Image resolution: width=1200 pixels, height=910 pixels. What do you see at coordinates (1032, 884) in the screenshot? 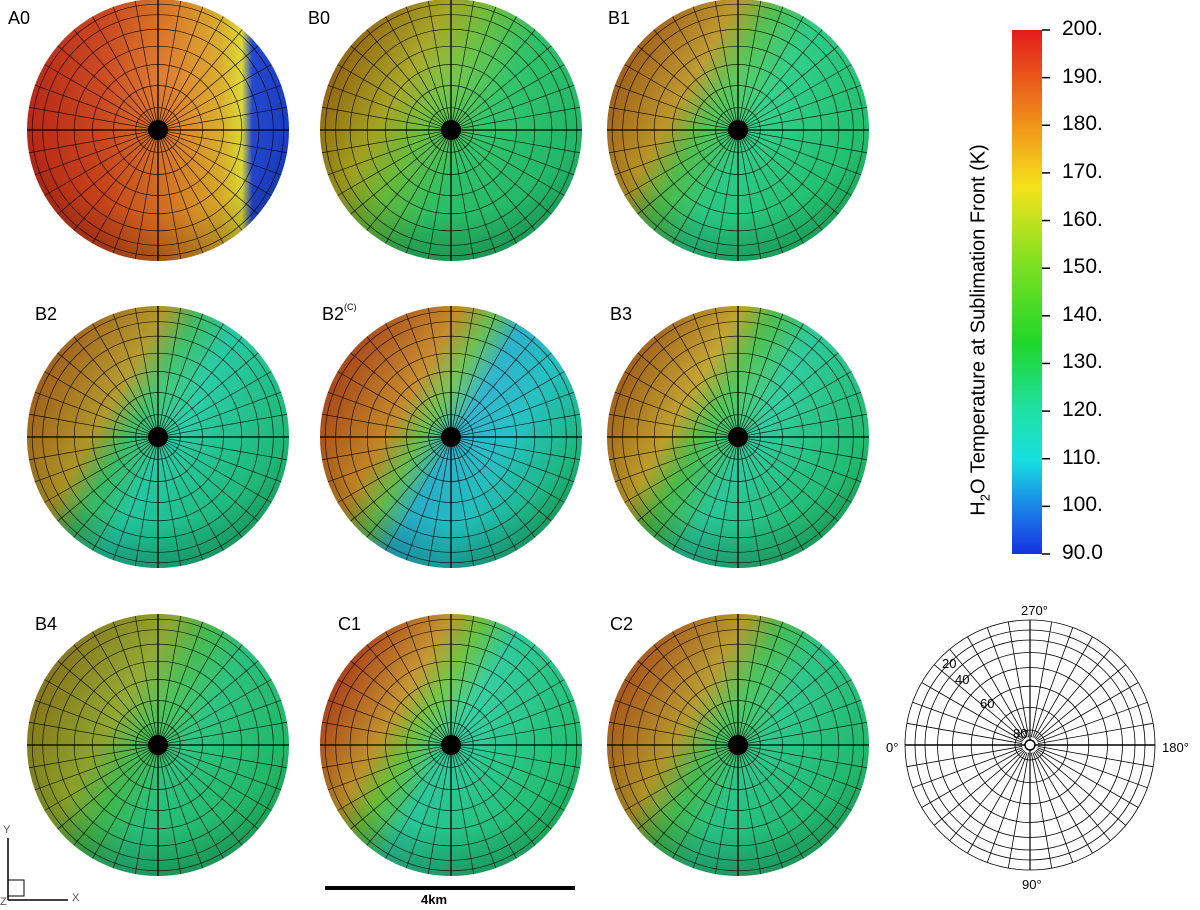
I see `polar-label-bottom: 90°` at bounding box center [1032, 884].